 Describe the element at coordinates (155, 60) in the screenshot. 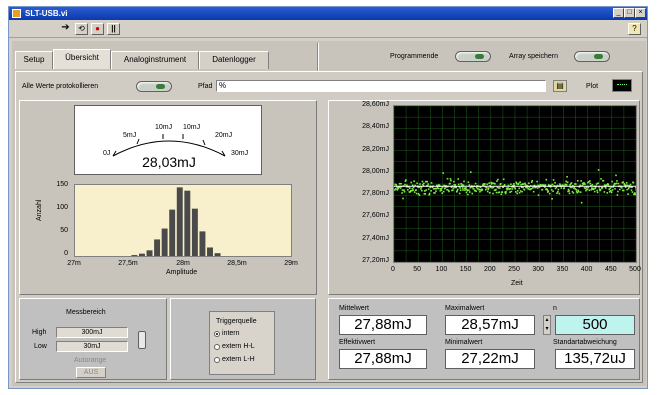

I see `tab-analoginstrument: Analoginstrument` at that location.